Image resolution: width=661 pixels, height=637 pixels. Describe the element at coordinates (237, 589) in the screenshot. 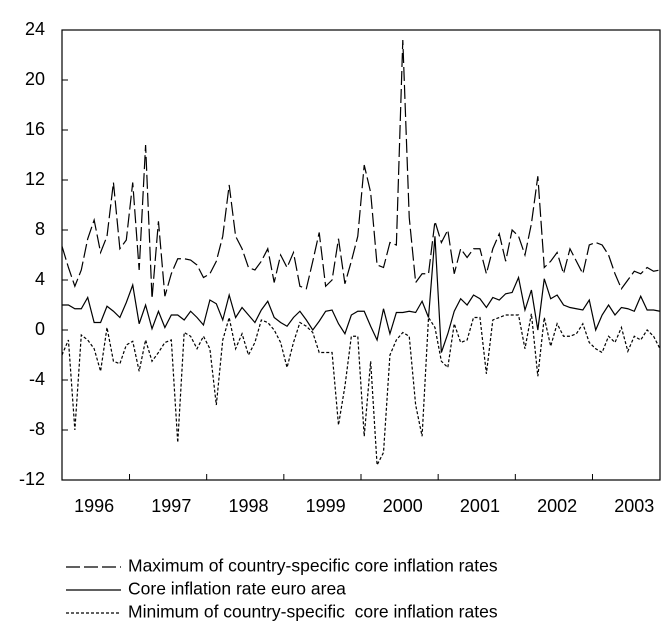

I see `legend-label: Core inflation rate euro area` at that location.